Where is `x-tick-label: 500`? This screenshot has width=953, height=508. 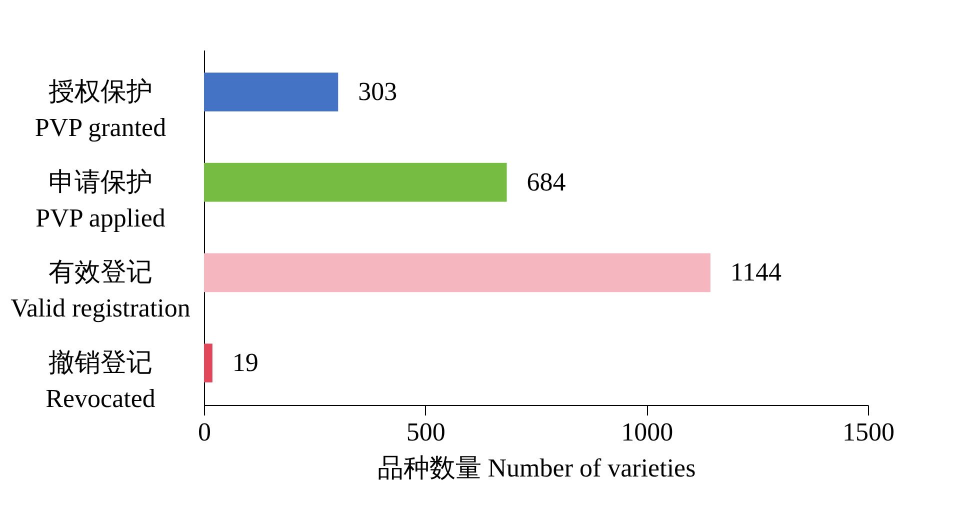 x-tick-label: 500 is located at coordinates (426, 432).